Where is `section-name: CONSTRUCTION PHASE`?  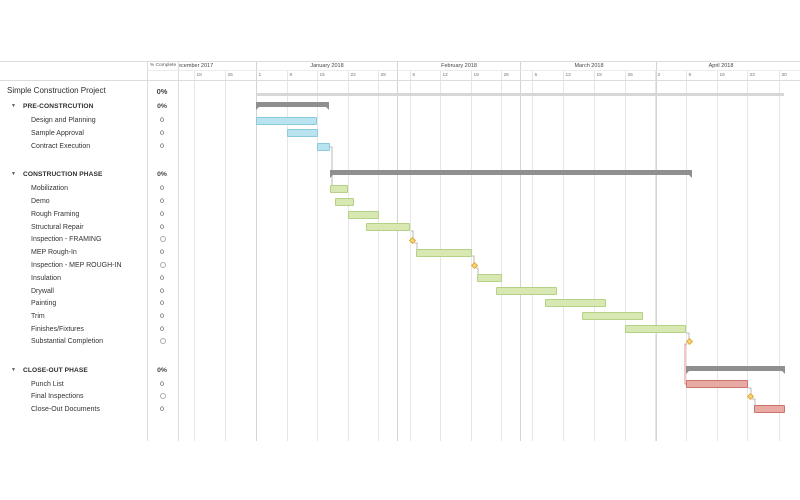
section-name: CONSTRUCTION PHASE is located at coordinates (63, 174).